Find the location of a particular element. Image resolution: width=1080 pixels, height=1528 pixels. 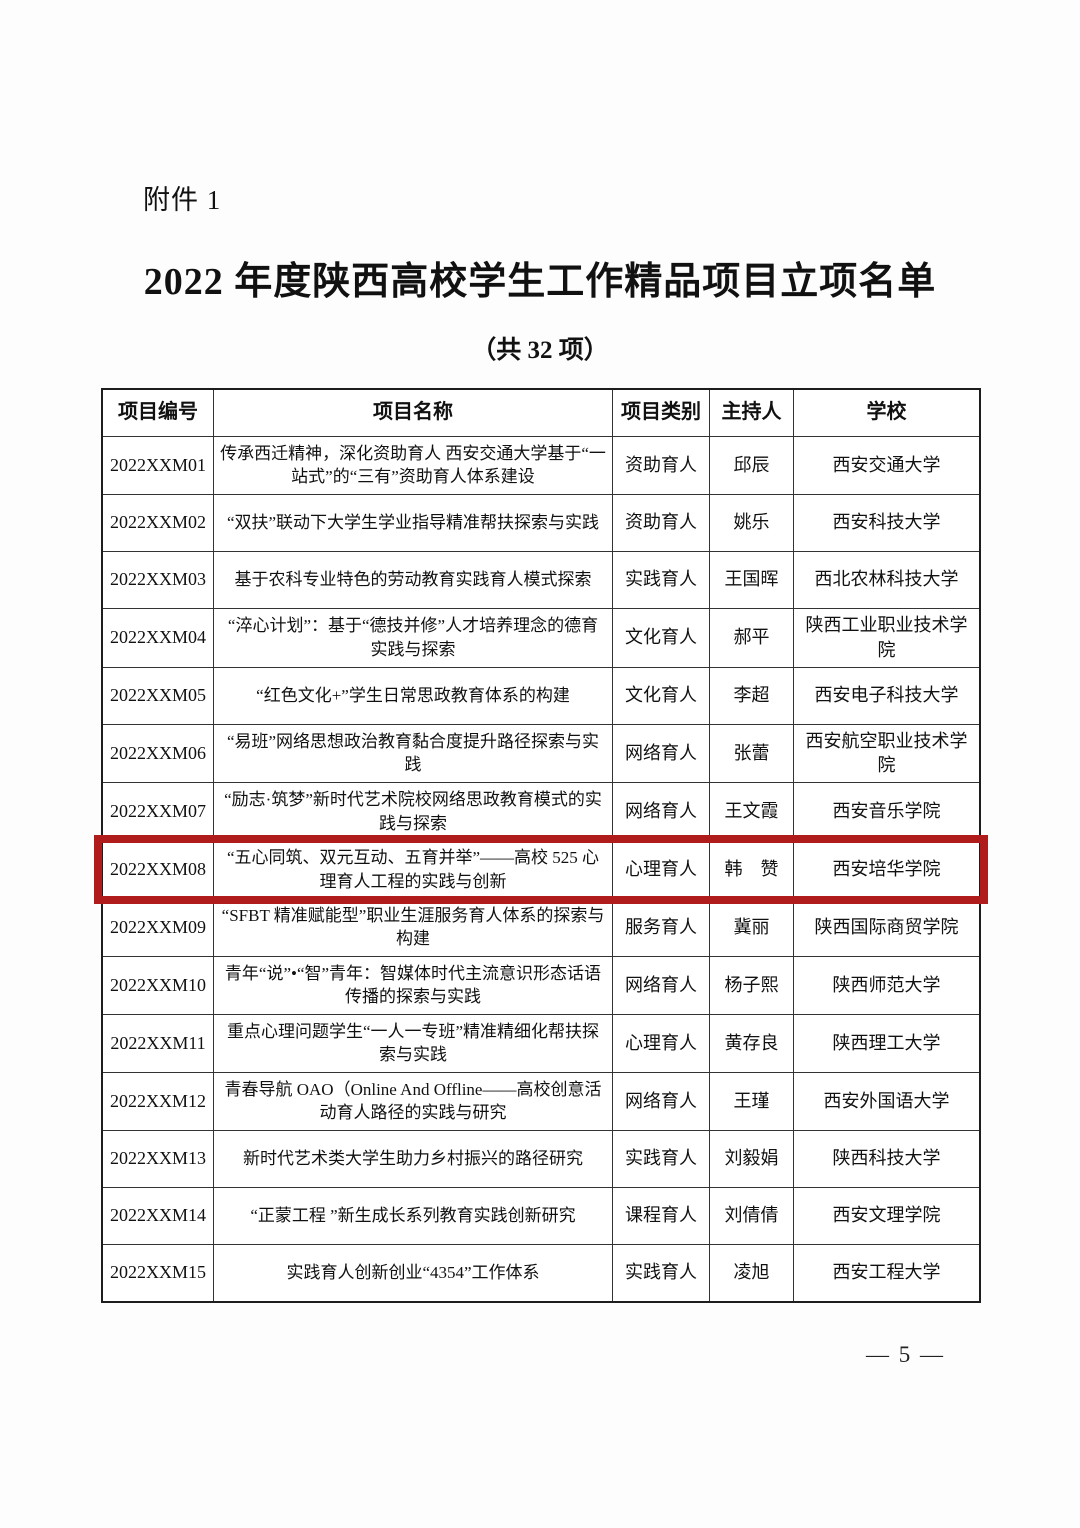

cell-project-no: 2022XXM15 is located at coordinates (158, 1272).